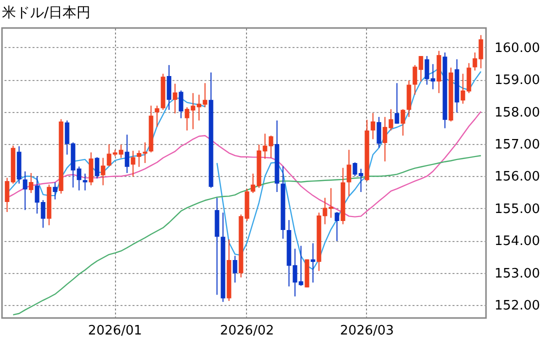  What do you see at coordinates (517, 112) in the screenshot?
I see `y-tick-label: 158.00` at bounding box center [517, 112].